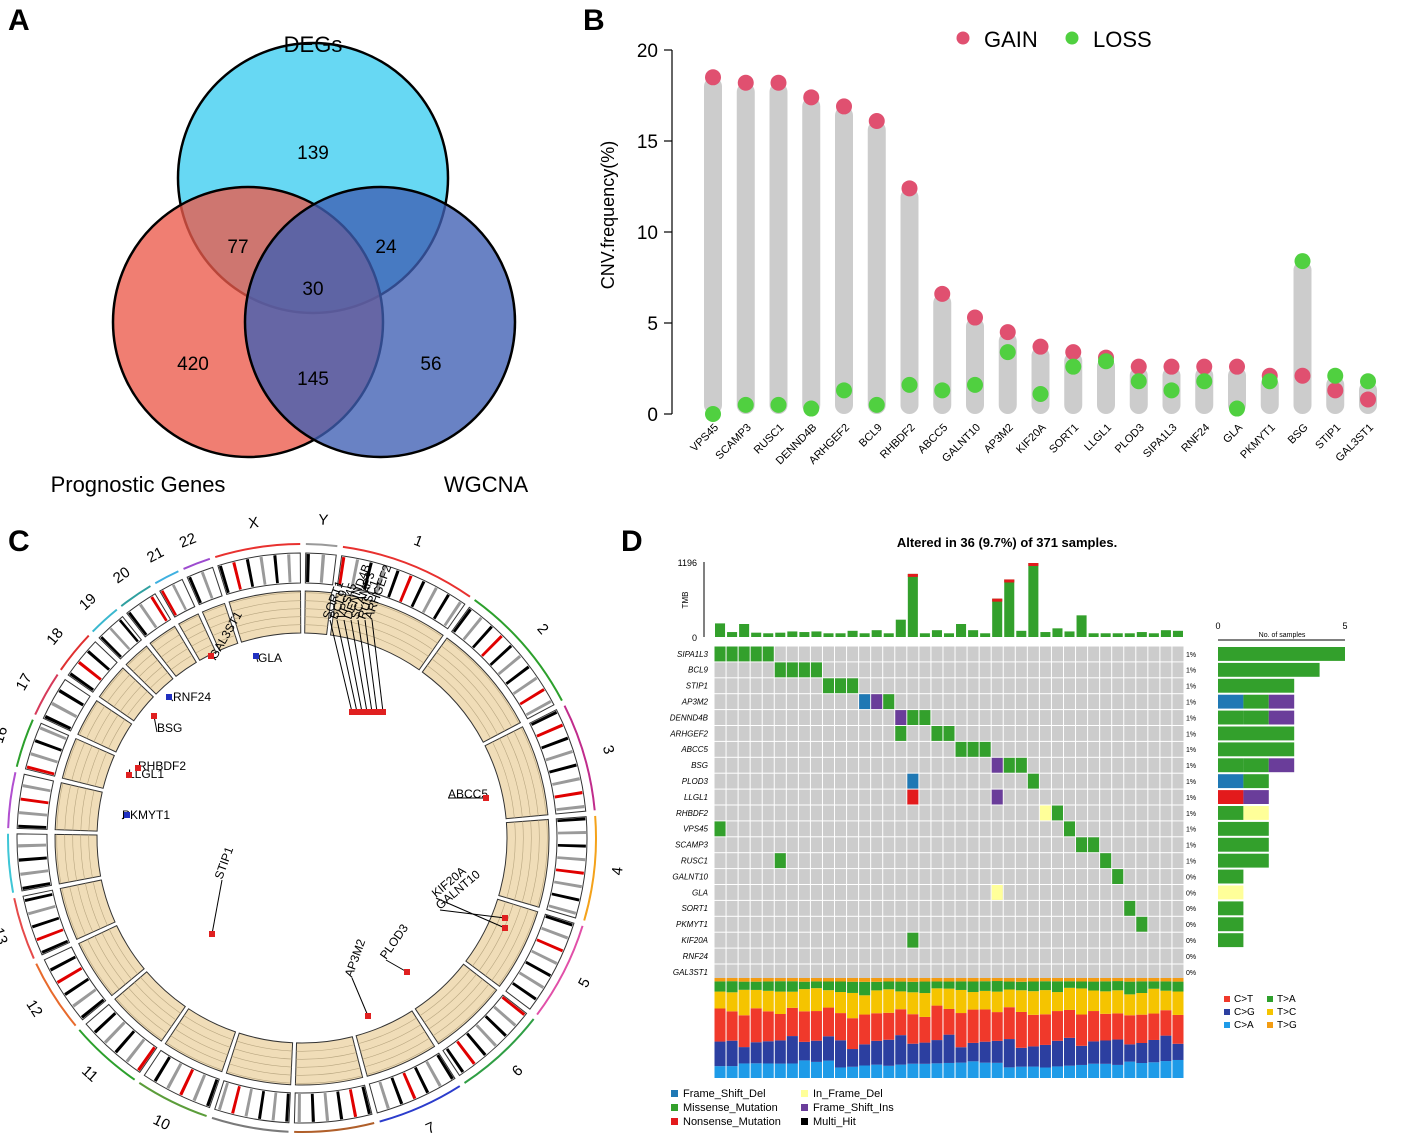 This screenshot has width=1412, height=1138. What do you see at coordinates (690, 972) in the screenshot?
I see `gene-name: GAL3ST1` at bounding box center [690, 972].